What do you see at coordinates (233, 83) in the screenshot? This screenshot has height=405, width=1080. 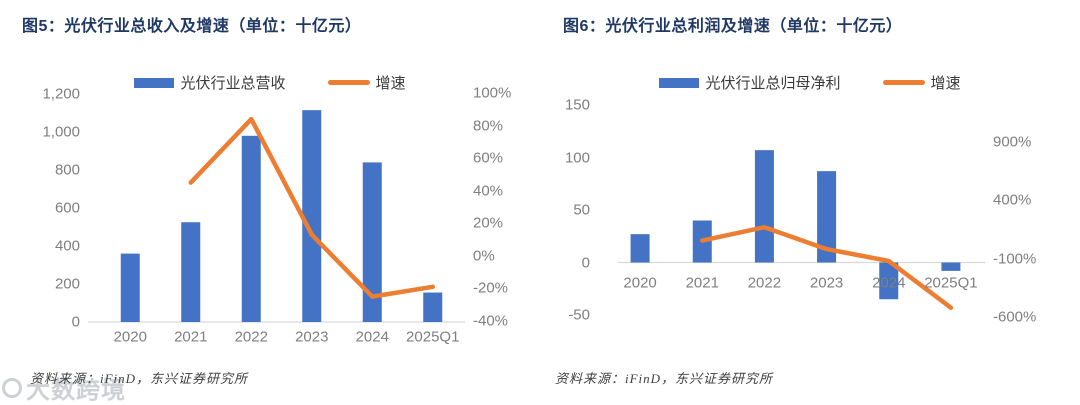 I see `legend-bar-label: 光伏行业总营收` at bounding box center [233, 83].